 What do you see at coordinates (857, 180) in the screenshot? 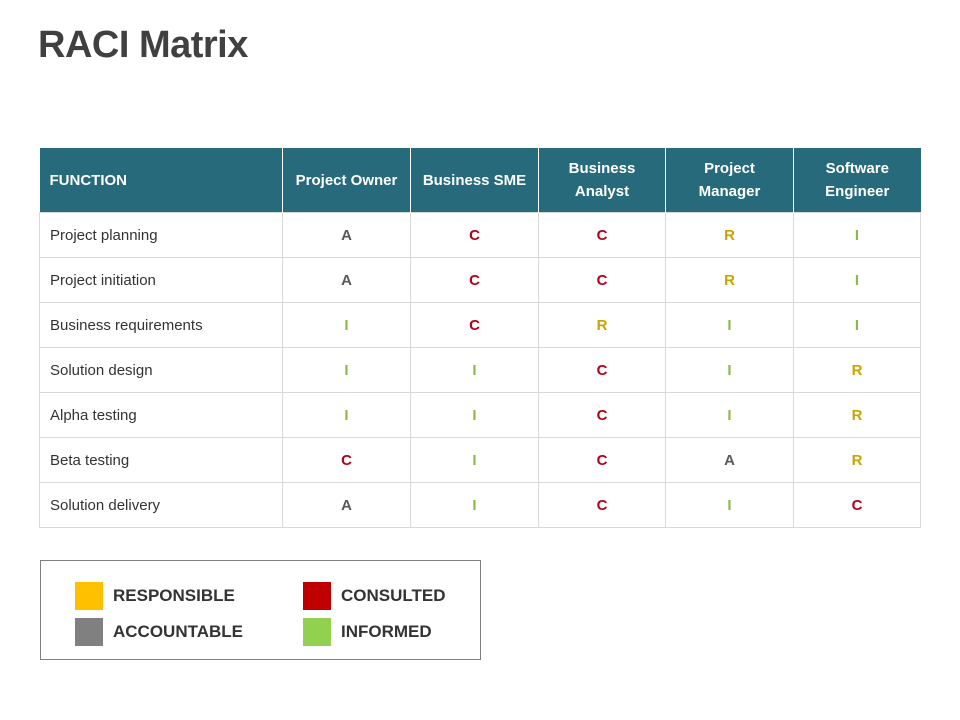
I see `header-software-engineer: Software Engineer` at bounding box center [857, 180].